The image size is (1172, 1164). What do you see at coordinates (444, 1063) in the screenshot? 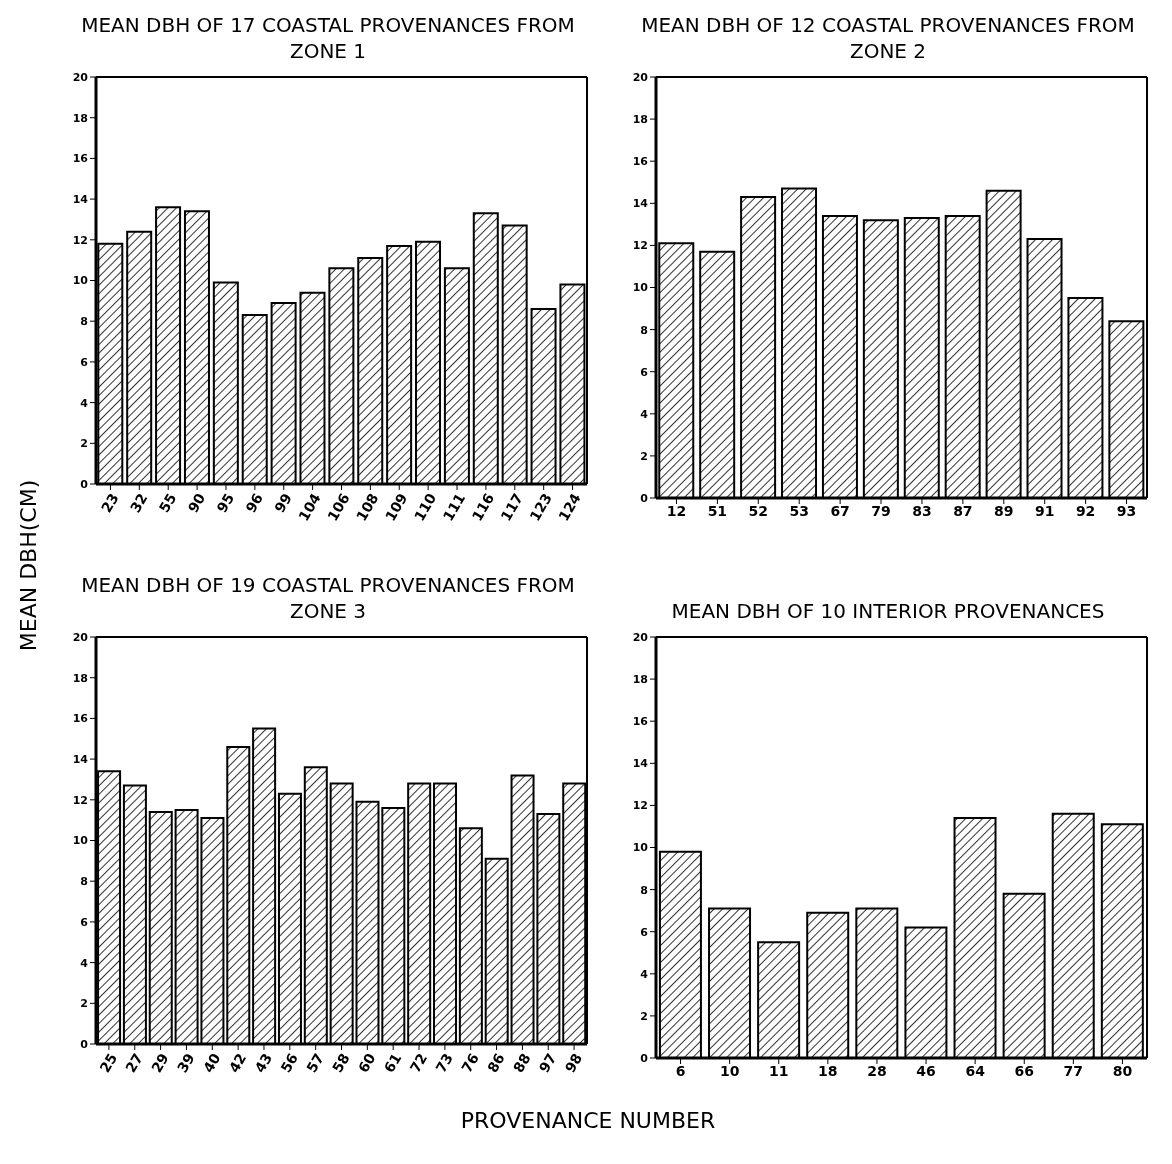
I see `x-tick-label: 73` at bounding box center [444, 1063].